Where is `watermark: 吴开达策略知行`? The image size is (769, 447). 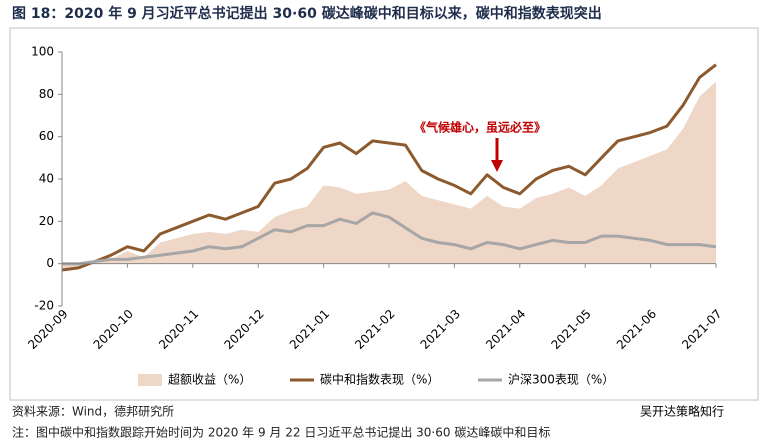 watermark: 吴开达策略知行 is located at coordinates (682, 411).